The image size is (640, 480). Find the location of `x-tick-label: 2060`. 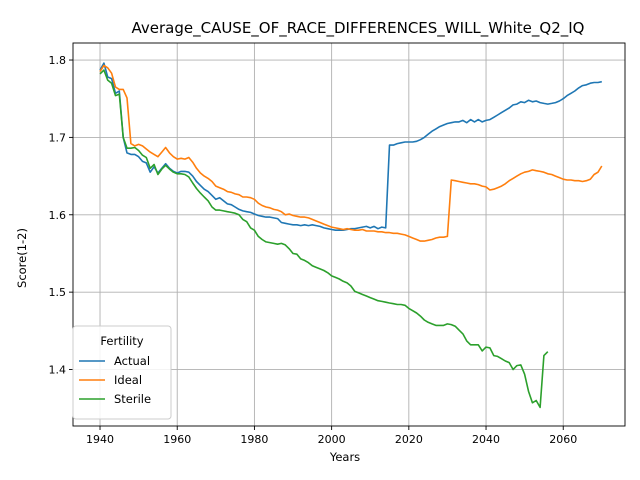

x-tick-label: 2060 is located at coordinates (563, 439).